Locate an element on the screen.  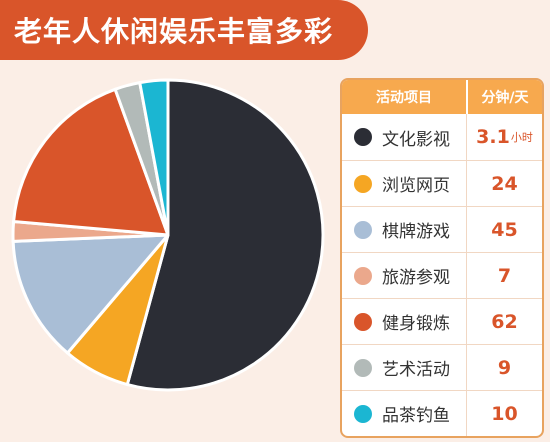
legend-row: 旅游参观 7 is located at coordinates (442, 275).